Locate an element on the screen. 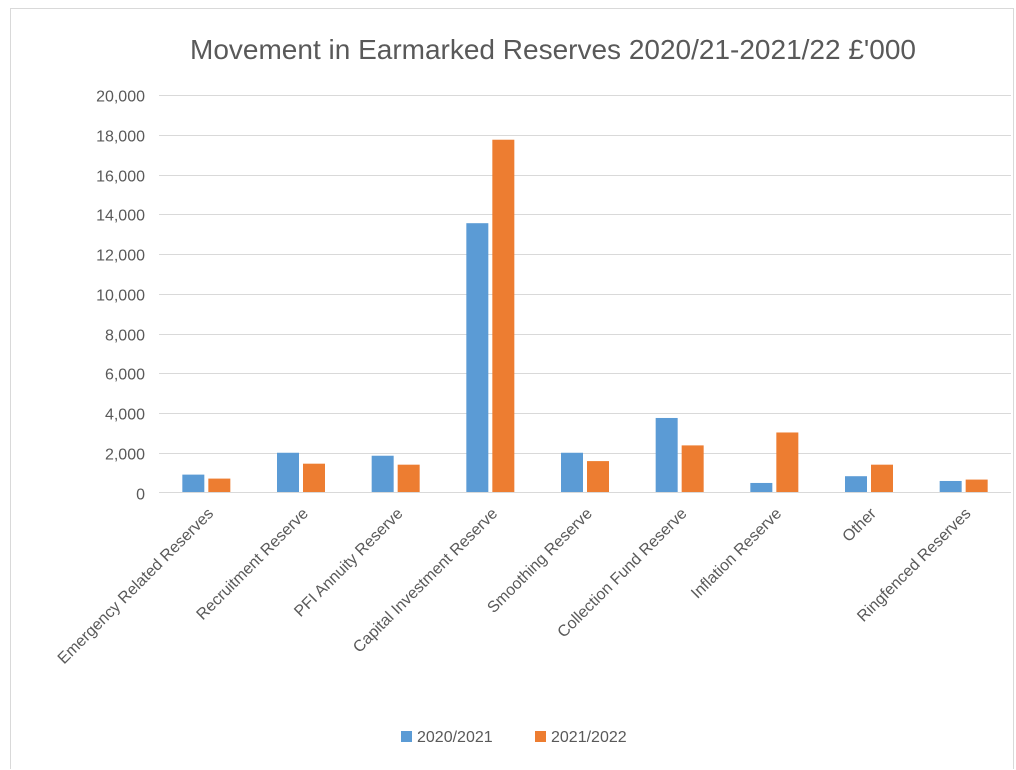  x-category-label: Inflation Reserve is located at coordinates (736, 553).